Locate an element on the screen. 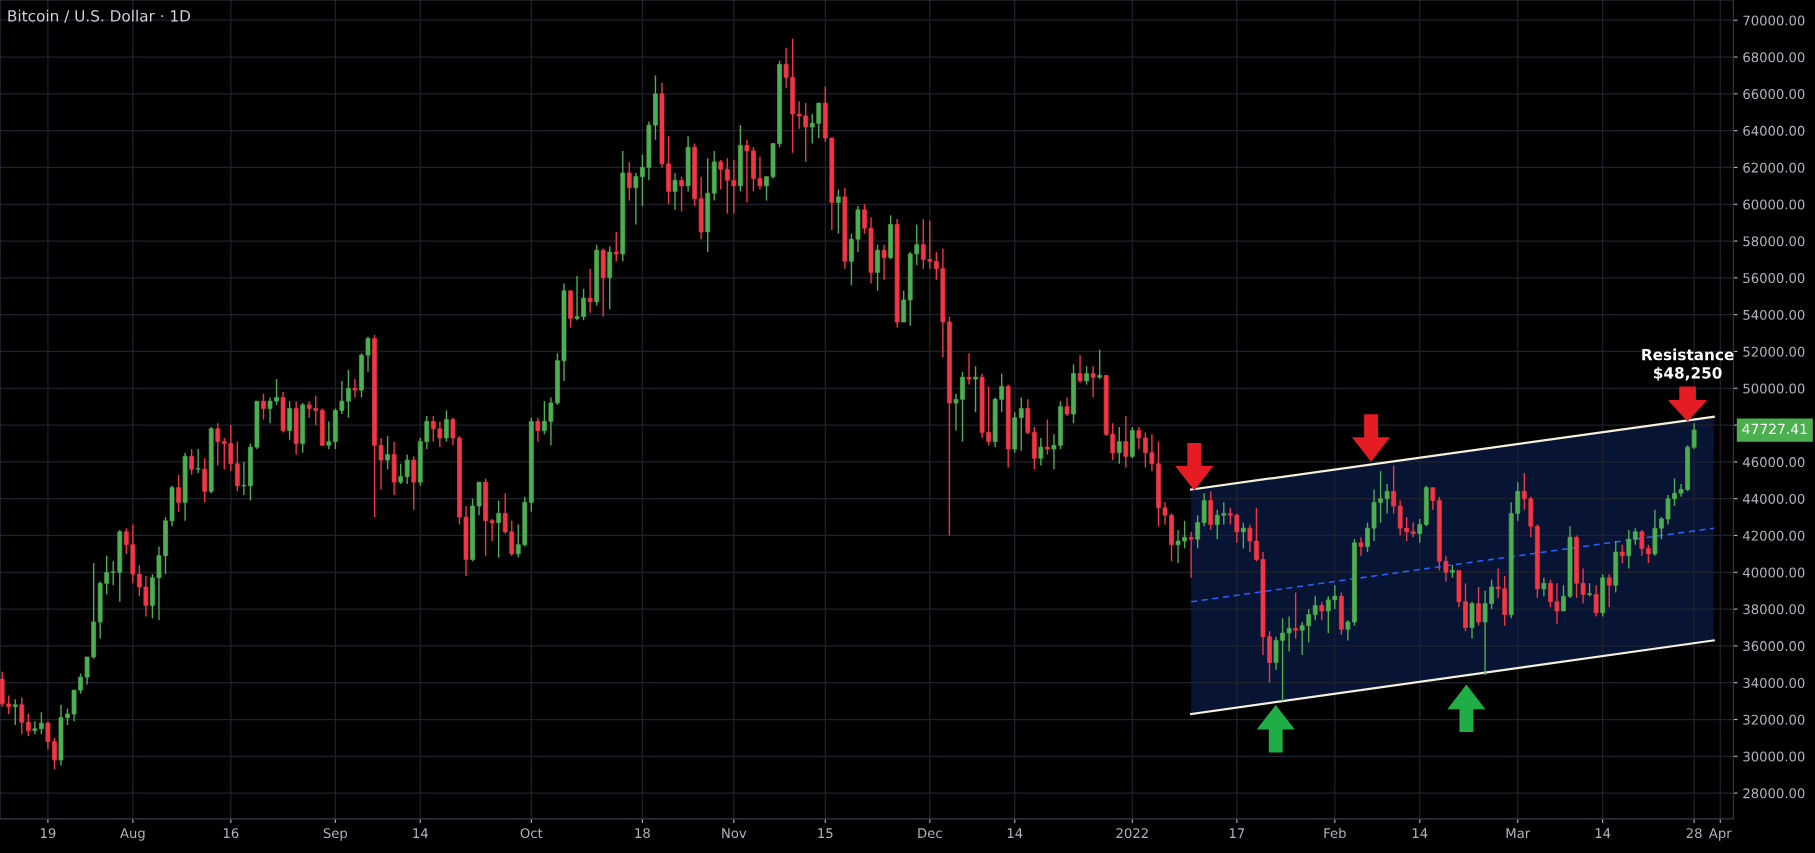 This screenshot has width=1815, height=853. y-tick-label: 58000.00 is located at coordinates (1774, 241).